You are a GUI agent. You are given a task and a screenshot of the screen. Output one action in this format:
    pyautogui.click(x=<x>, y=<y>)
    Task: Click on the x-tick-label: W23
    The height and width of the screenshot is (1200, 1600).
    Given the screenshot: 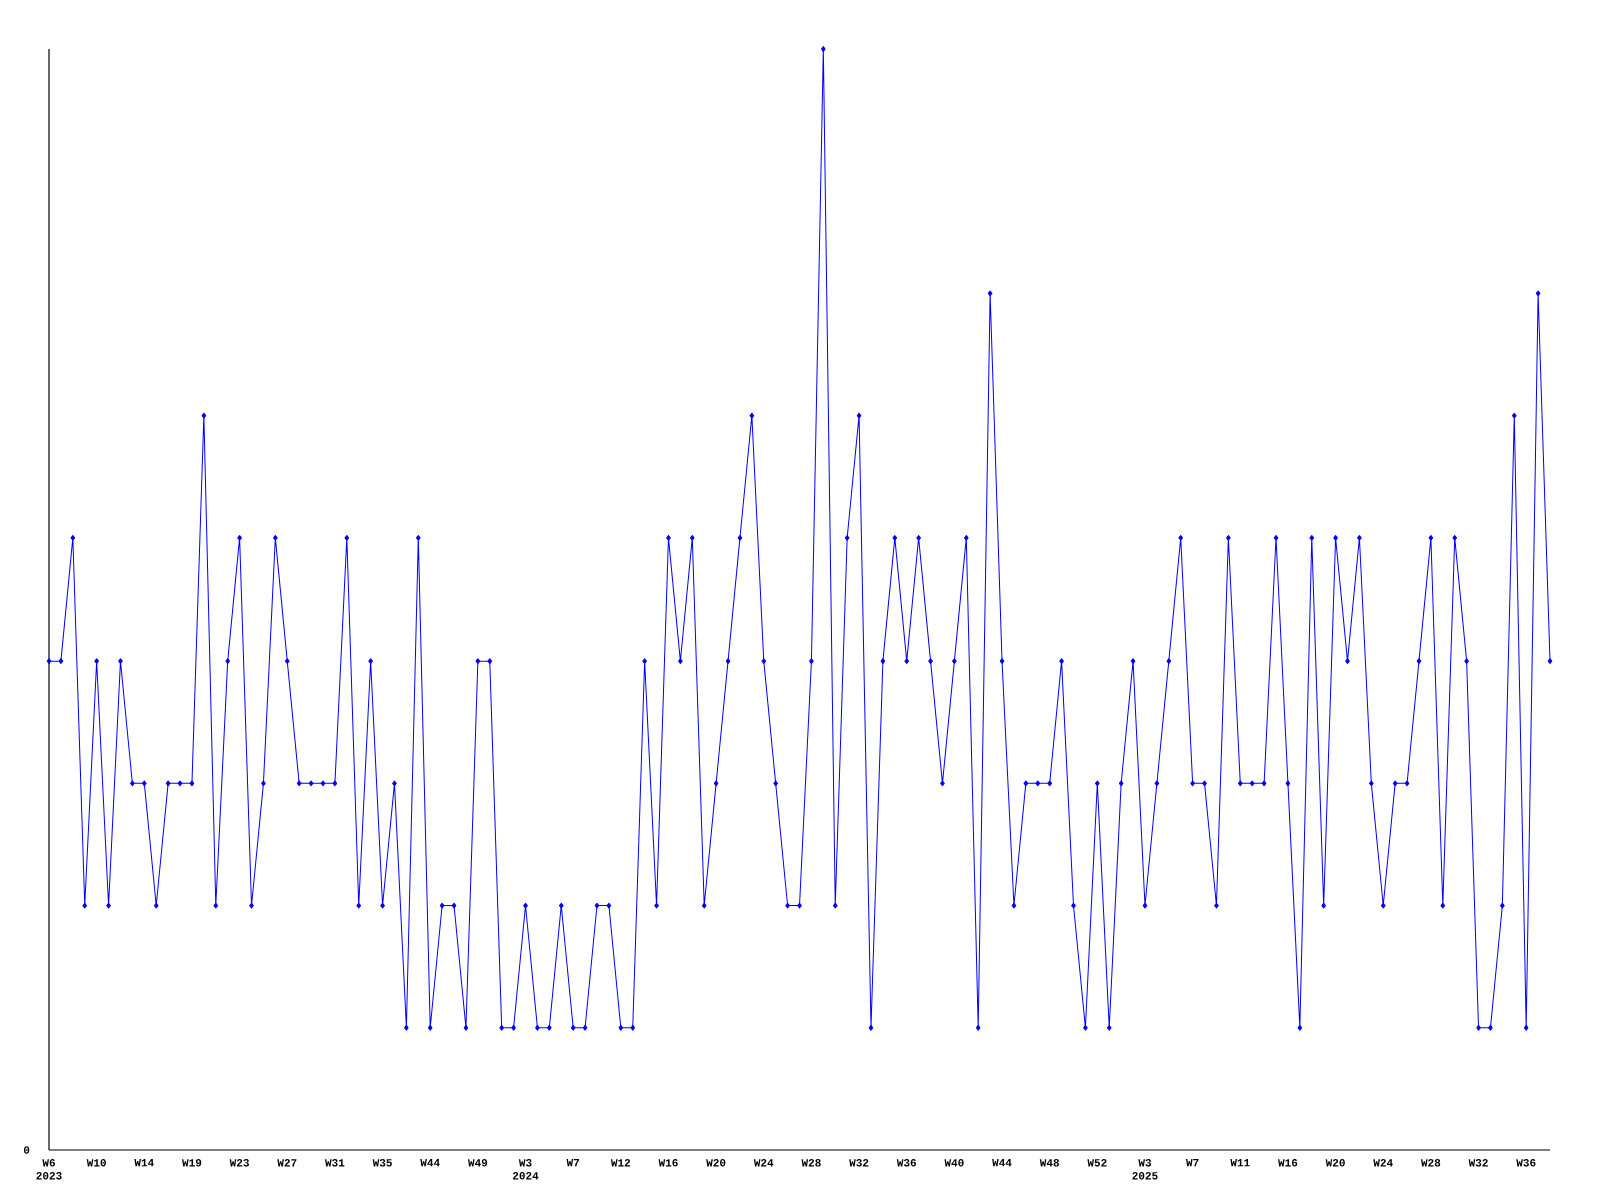 What is the action you would take?
    pyautogui.click(x=239, y=1163)
    